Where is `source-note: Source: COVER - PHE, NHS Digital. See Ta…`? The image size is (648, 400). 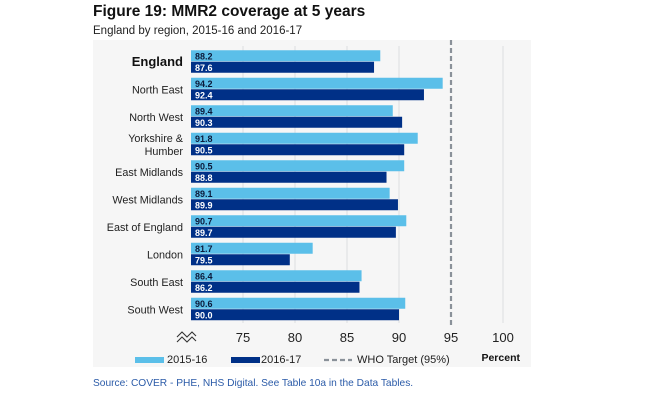 source-note: Source: COVER - PHE, NHS Digital. See Ta… is located at coordinates (253, 383).